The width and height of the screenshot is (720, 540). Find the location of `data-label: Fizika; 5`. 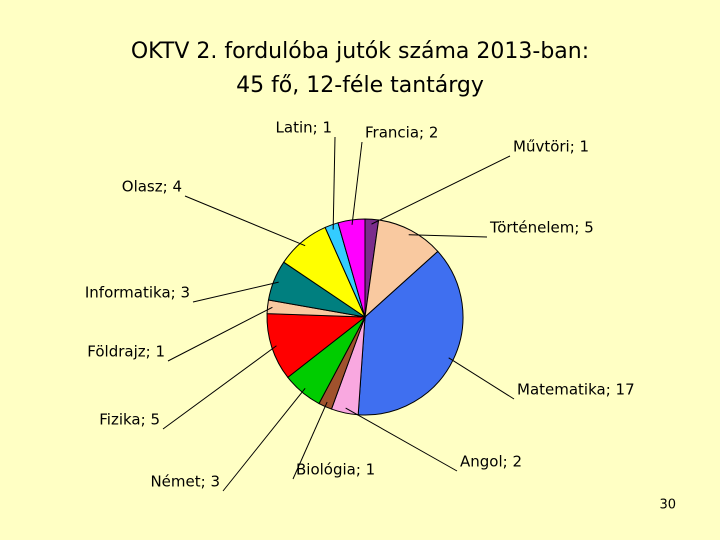

data-label: Fizika; 5 is located at coordinates (129, 420).